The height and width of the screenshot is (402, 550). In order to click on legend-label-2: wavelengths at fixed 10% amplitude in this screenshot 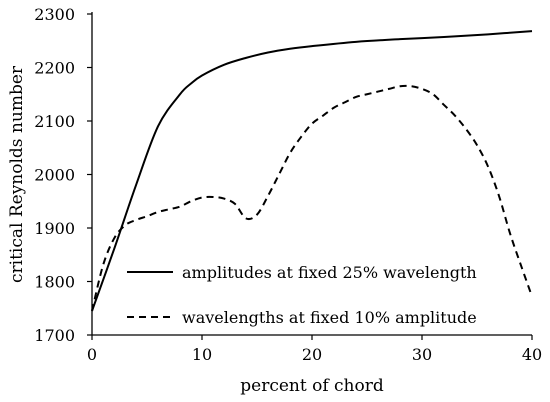, I will do `click(329, 317)`.